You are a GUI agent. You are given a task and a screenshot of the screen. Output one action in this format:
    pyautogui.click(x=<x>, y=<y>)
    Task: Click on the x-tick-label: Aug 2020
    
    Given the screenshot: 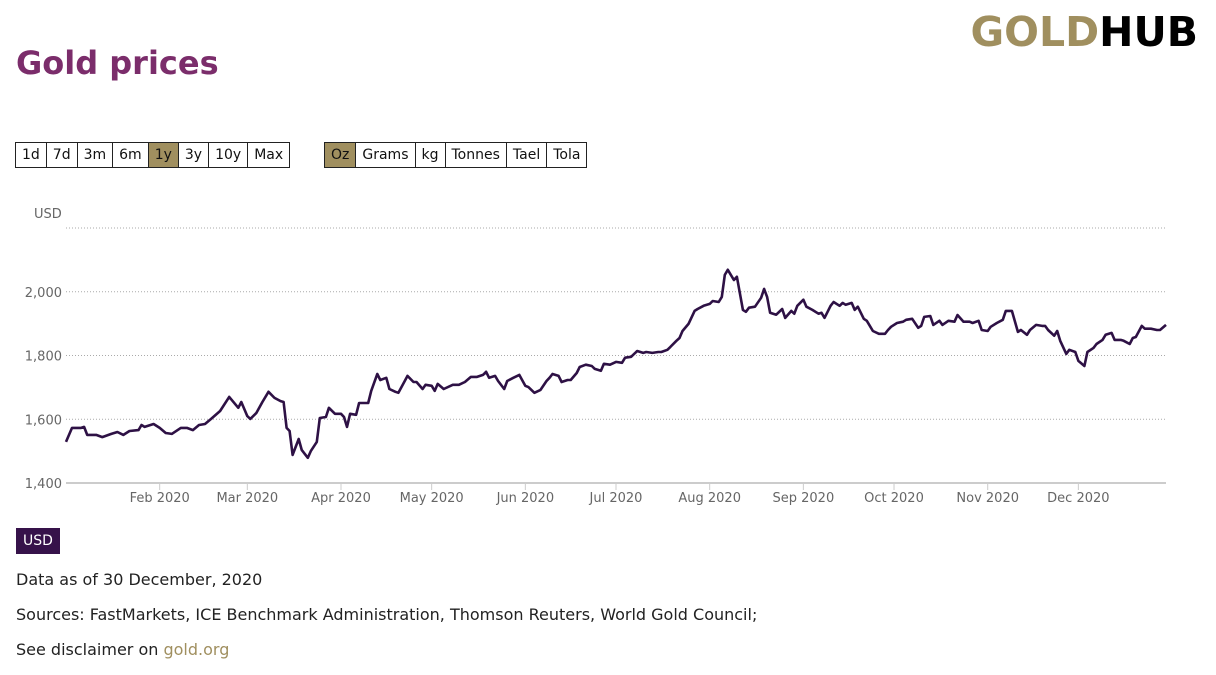 What is the action you would take?
    pyautogui.click(x=709, y=498)
    